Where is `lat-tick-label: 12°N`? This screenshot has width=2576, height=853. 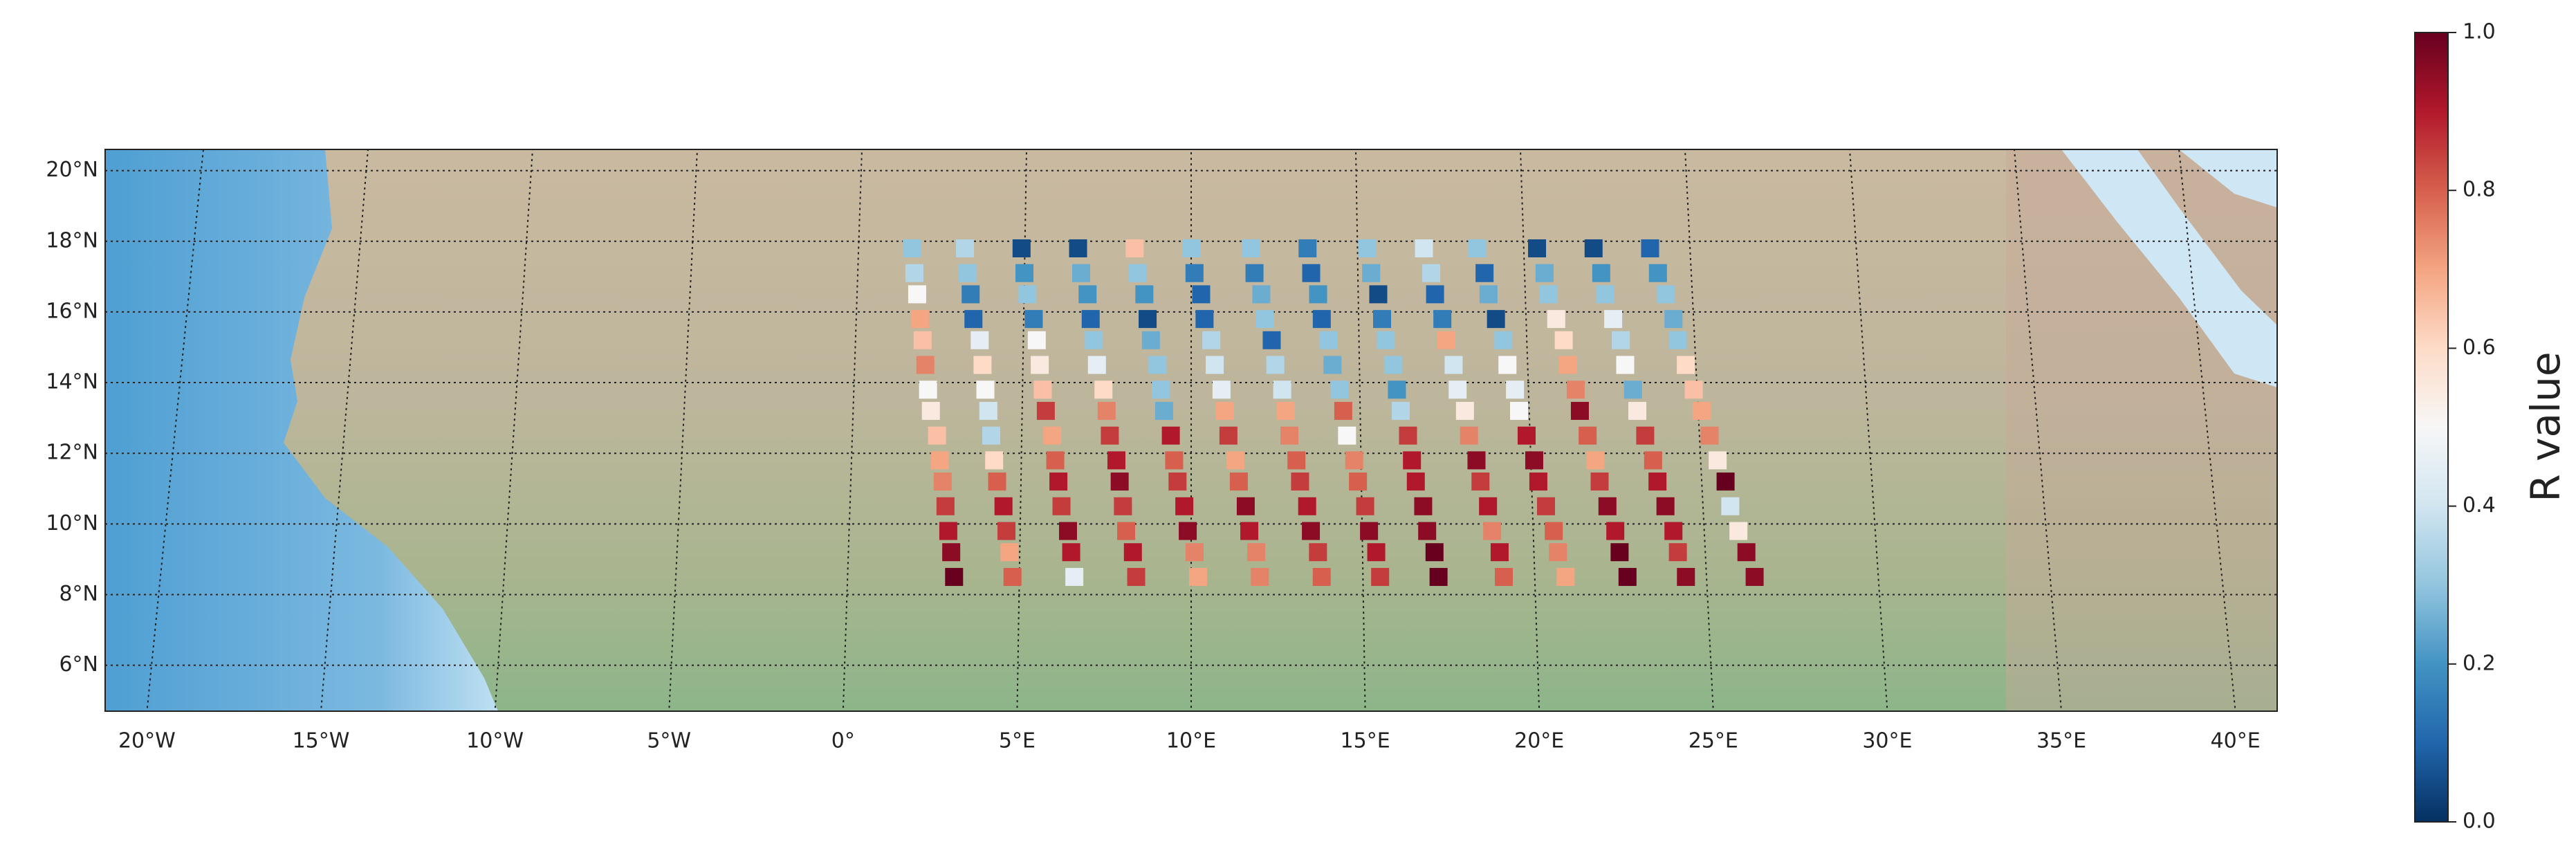 lat-tick-label: 12°N is located at coordinates (72, 453).